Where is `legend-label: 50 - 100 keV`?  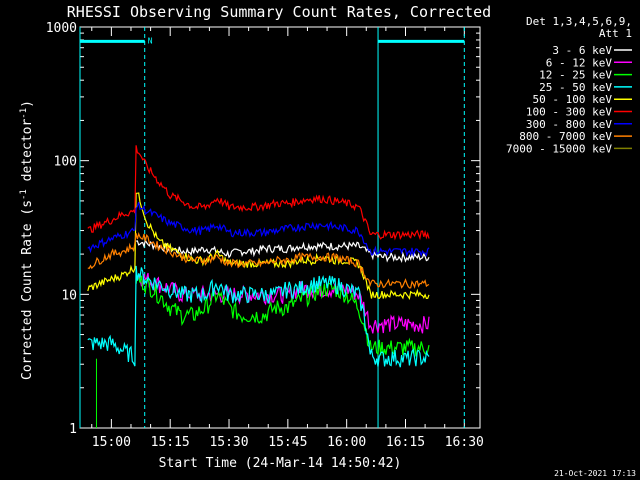
legend-label: 50 - 100 keV is located at coordinates (573, 99).